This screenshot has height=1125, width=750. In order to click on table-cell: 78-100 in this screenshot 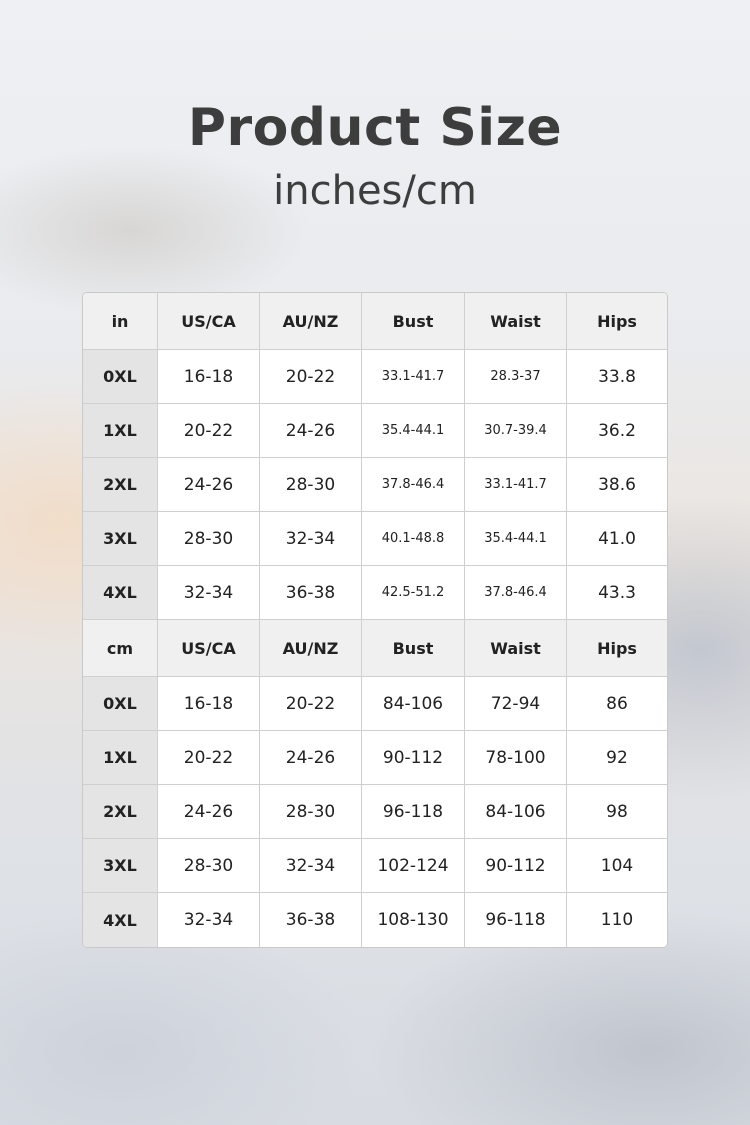, I will do `click(516, 758)`.